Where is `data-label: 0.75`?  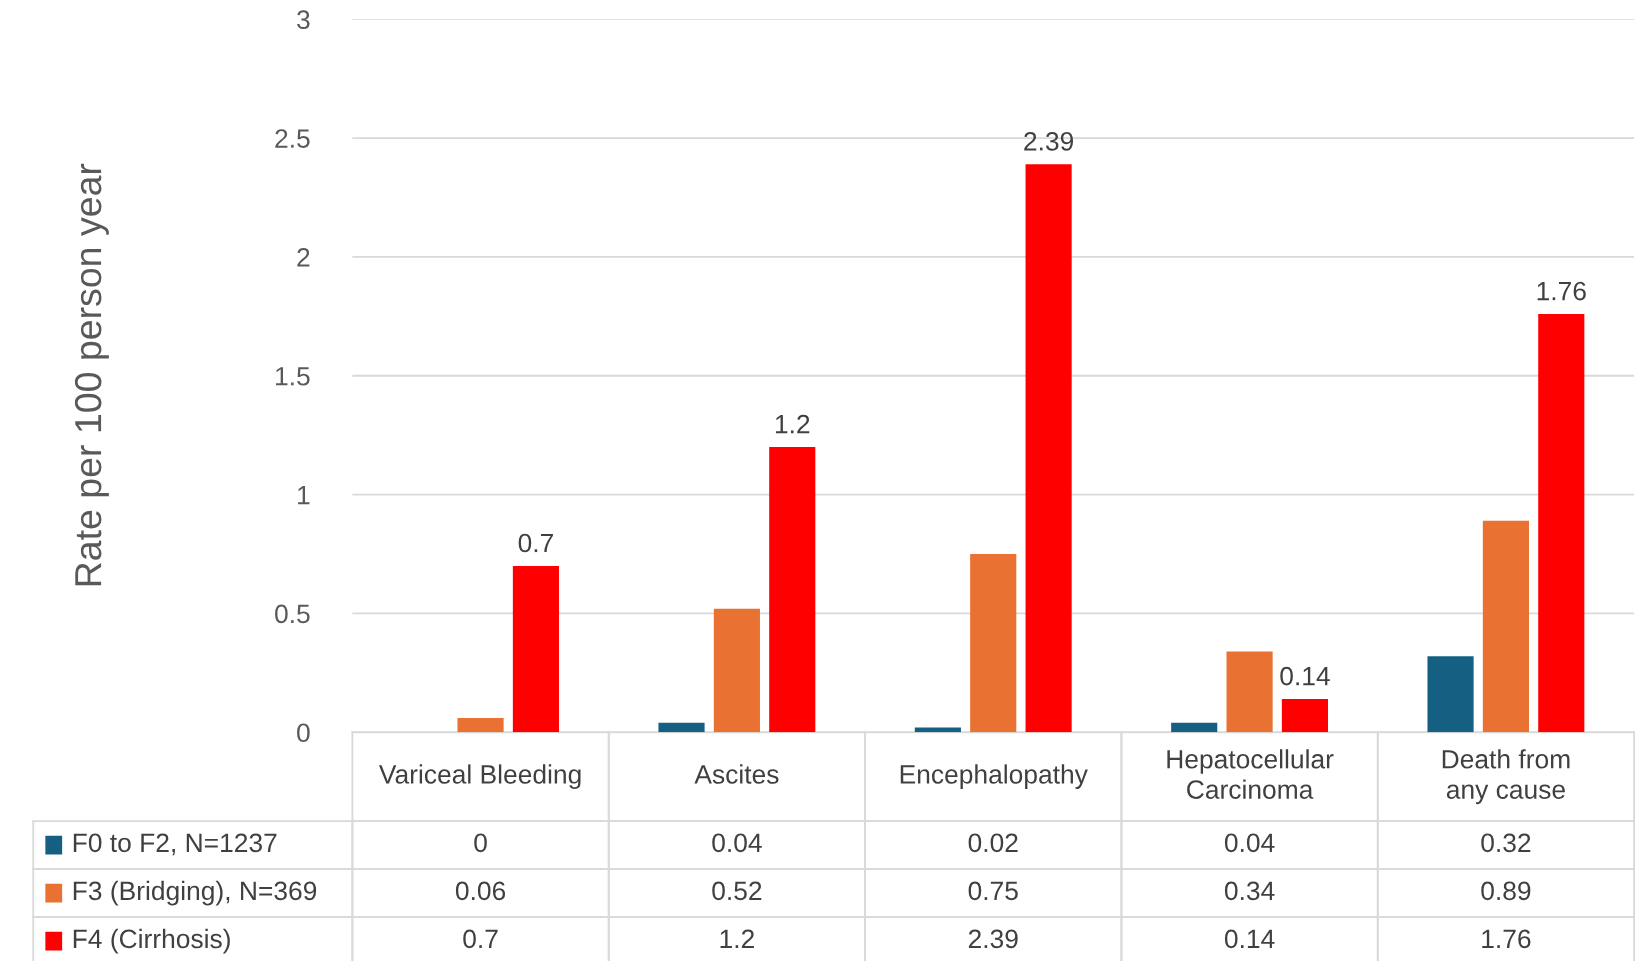 data-label: 0.75 is located at coordinates (993, 891).